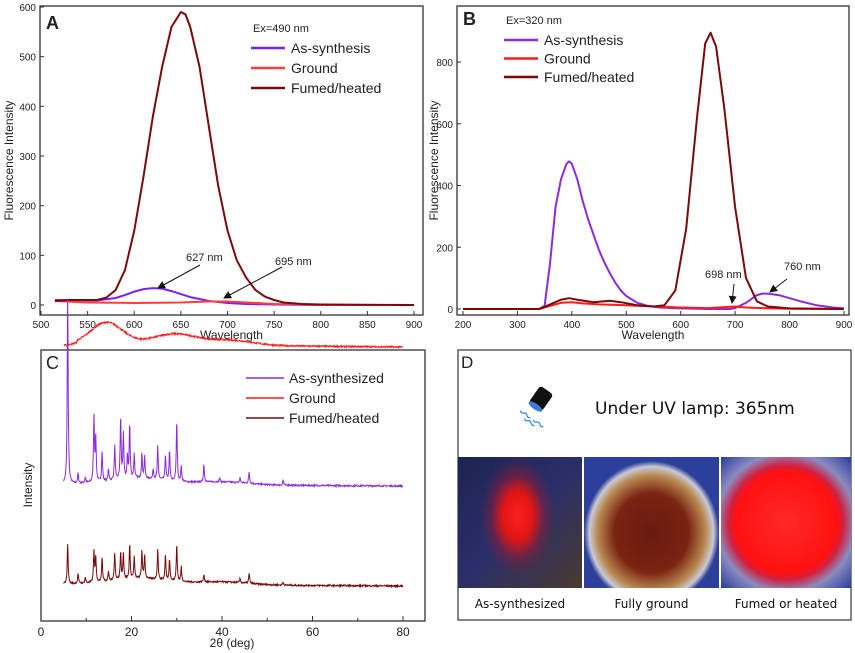 This screenshot has height=653, width=855. Describe the element at coordinates (802, 267) in the screenshot. I see `panel-b-annotation-760: 760 nm` at that location.